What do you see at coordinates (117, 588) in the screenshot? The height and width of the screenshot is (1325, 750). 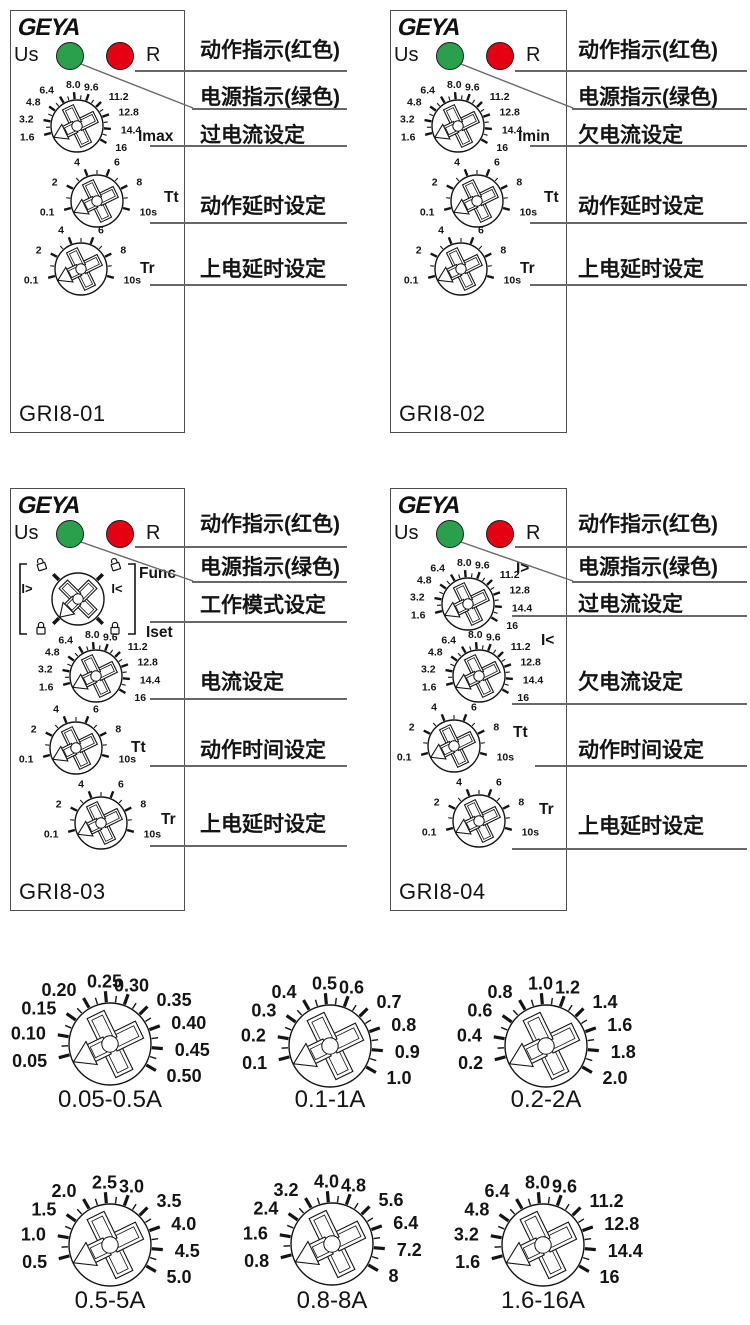 I see `undercurrent-mark: I<` at bounding box center [117, 588].